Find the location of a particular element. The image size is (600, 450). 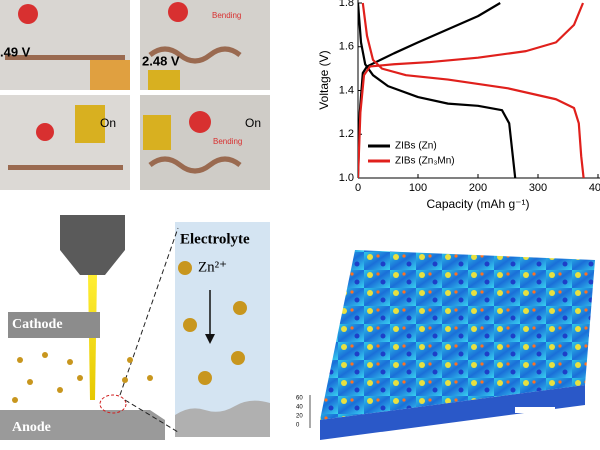

y-tick-label: 1.6 is located at coordinates (346, 47).